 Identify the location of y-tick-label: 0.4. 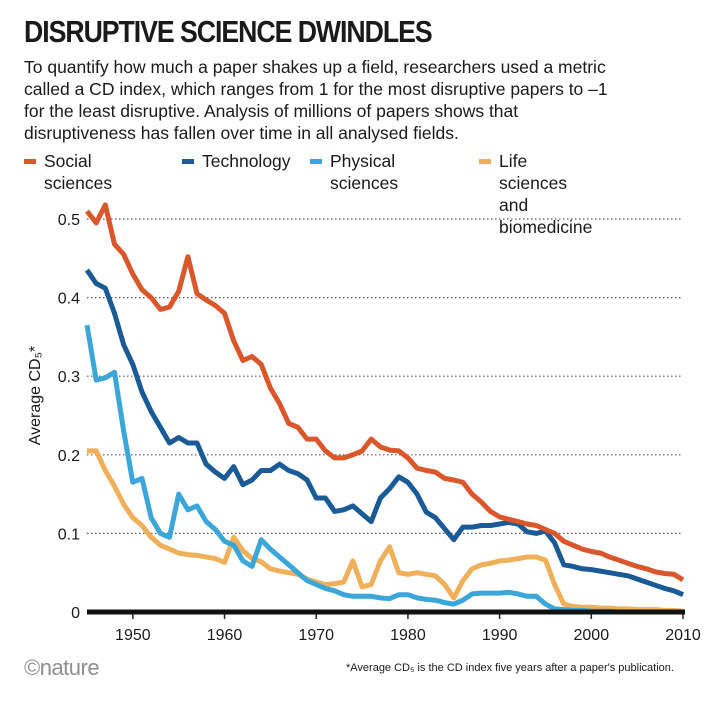
(69, 299).